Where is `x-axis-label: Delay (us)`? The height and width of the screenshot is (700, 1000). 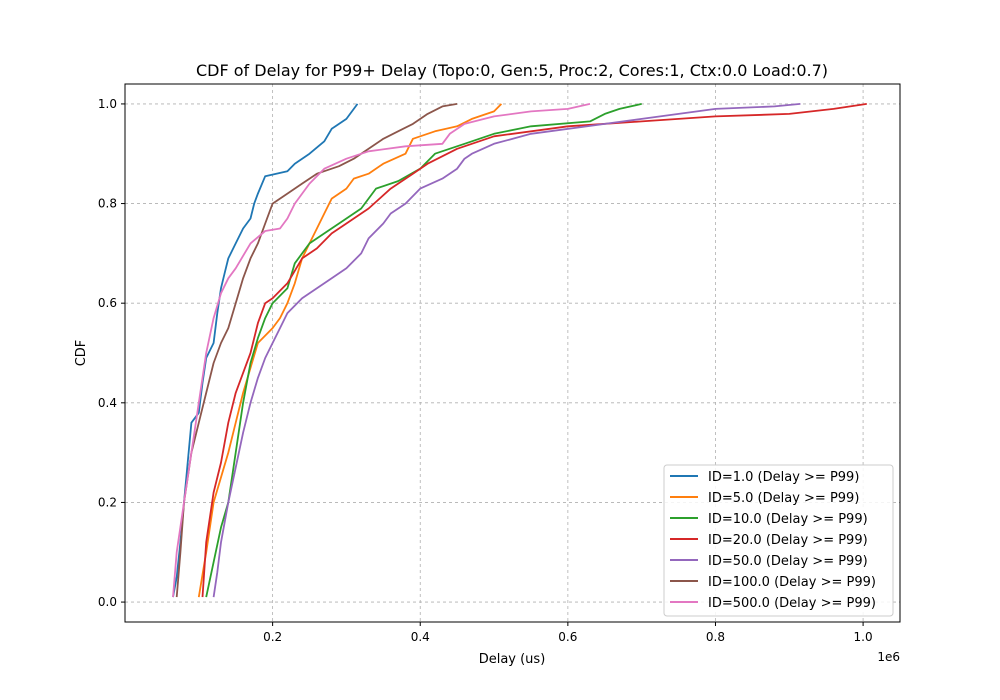 x-axis-label: Delay (us) is located at coordinates (512, 659).